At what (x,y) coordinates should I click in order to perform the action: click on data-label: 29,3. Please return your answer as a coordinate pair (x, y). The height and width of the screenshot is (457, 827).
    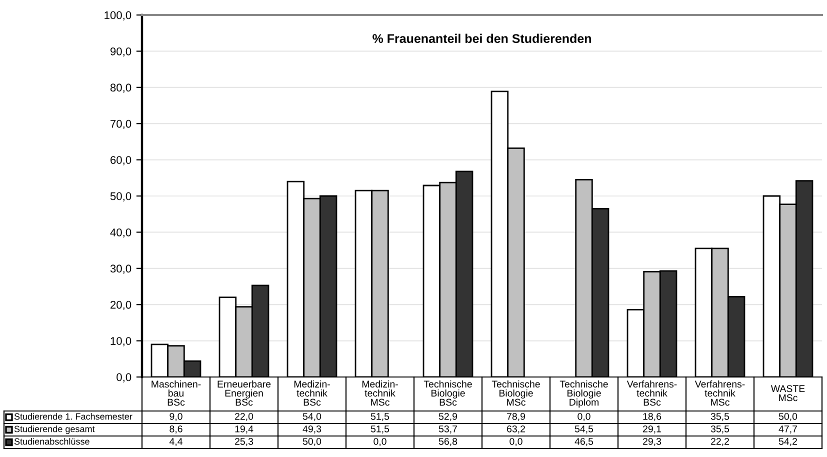
    Looking at the image, I should click on (652, 442).